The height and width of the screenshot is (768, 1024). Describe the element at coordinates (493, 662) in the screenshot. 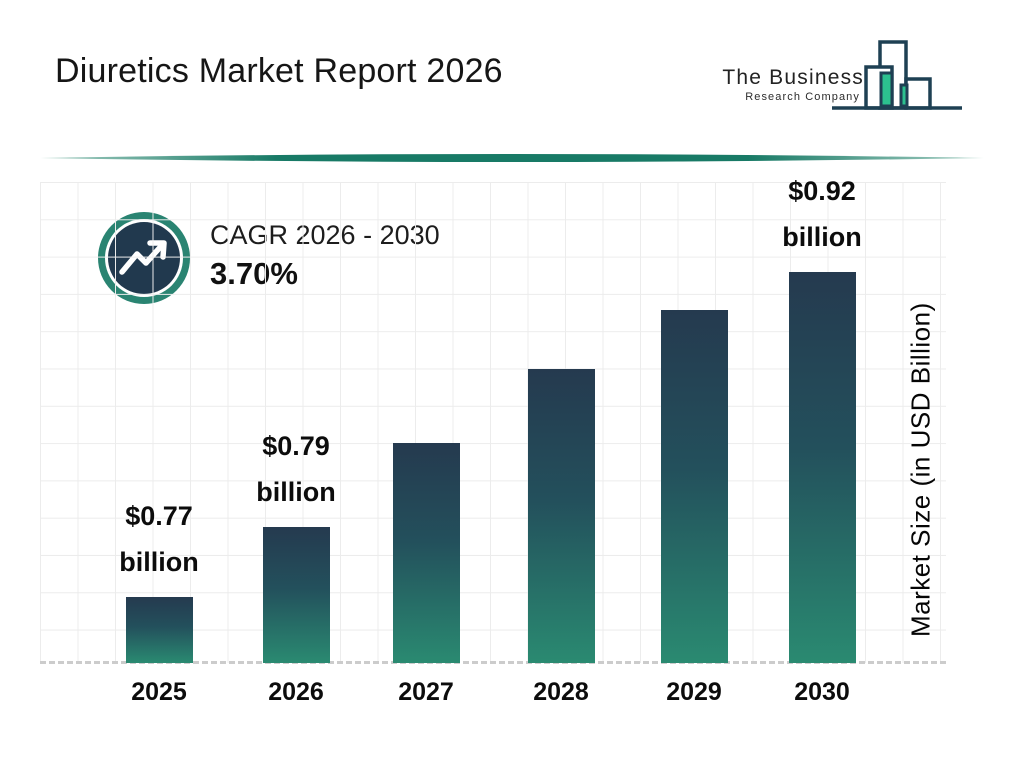

I see `x-axis-baseline` at that location.